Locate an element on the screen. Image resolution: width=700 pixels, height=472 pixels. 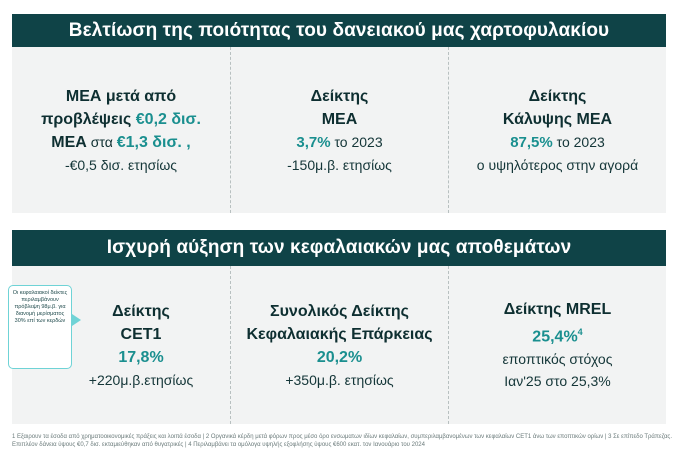
tcr-label-line1: Συνολικός Δείκτης is located at coordinates (339, 311).